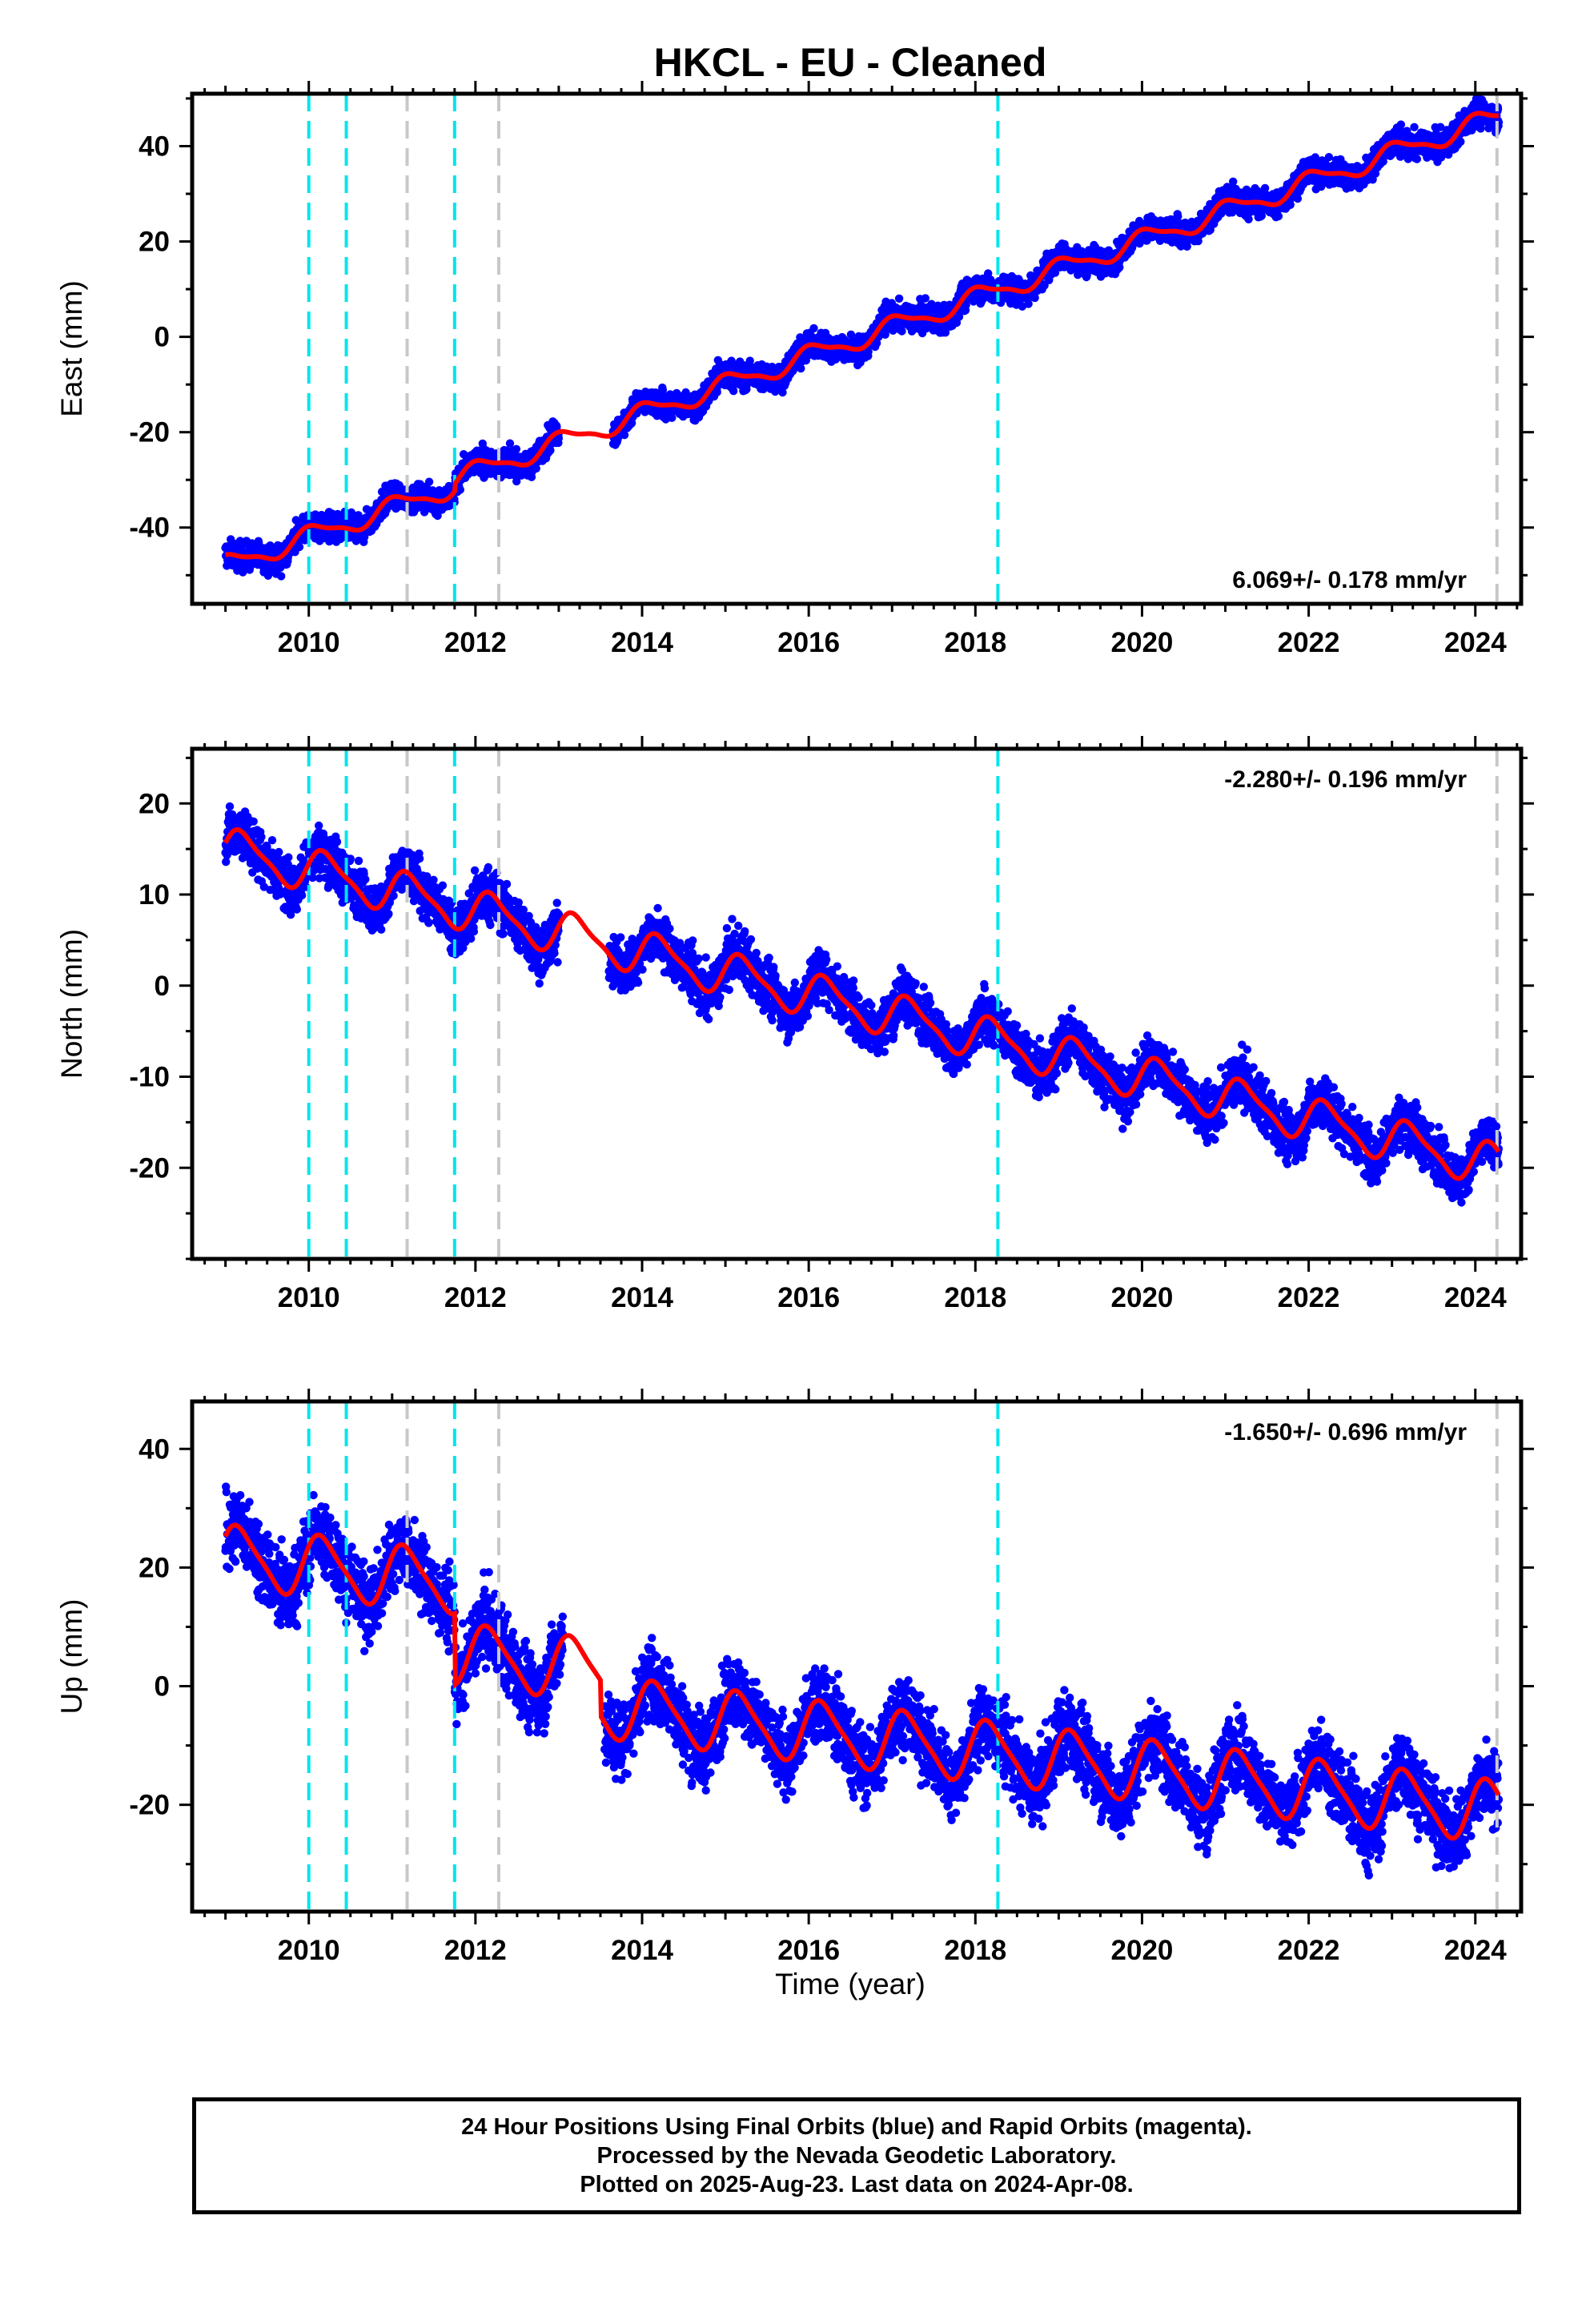 The width and height of the screenshot is (1582, 2324). What do you see at coordinates (850, 62) in the screenshot?
I see `figure-title: HKCL - EU - Cleaned` at bounding box center [850, 62].